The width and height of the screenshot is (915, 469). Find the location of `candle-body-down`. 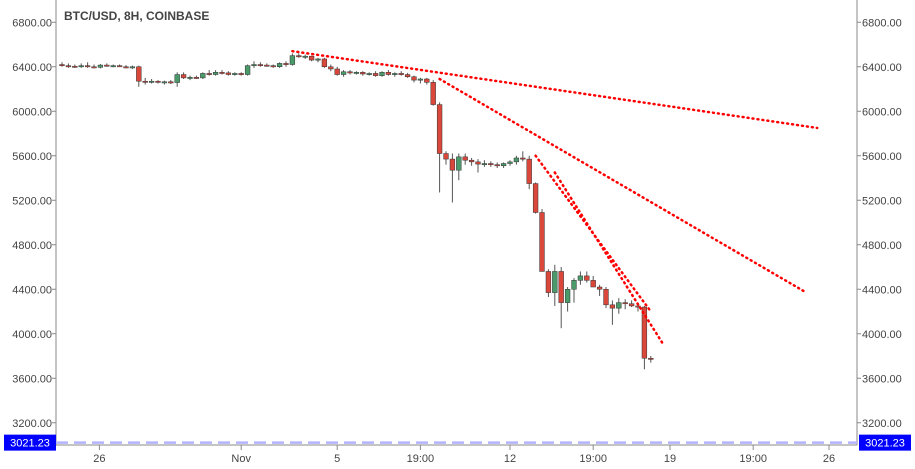

candle-body-down is located at coordinates (587, 278).